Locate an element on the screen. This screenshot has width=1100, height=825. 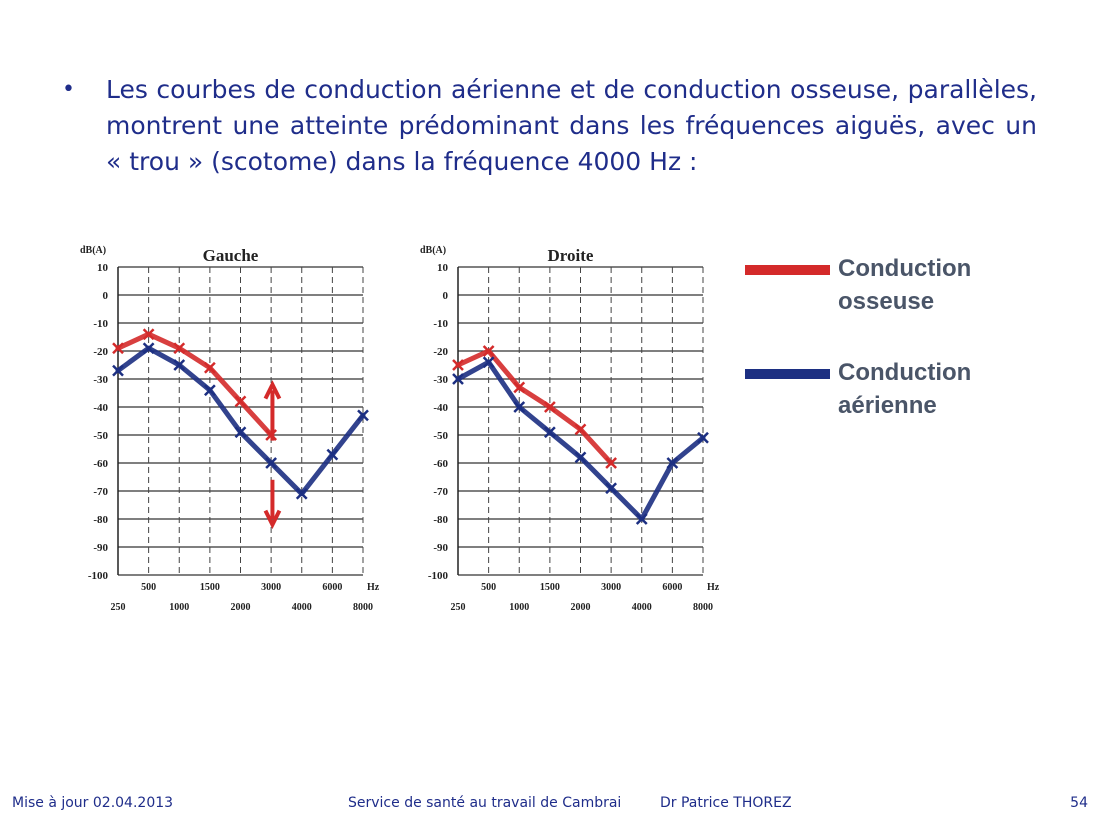
chart-title: Droite is located at coordinates (571, 255).